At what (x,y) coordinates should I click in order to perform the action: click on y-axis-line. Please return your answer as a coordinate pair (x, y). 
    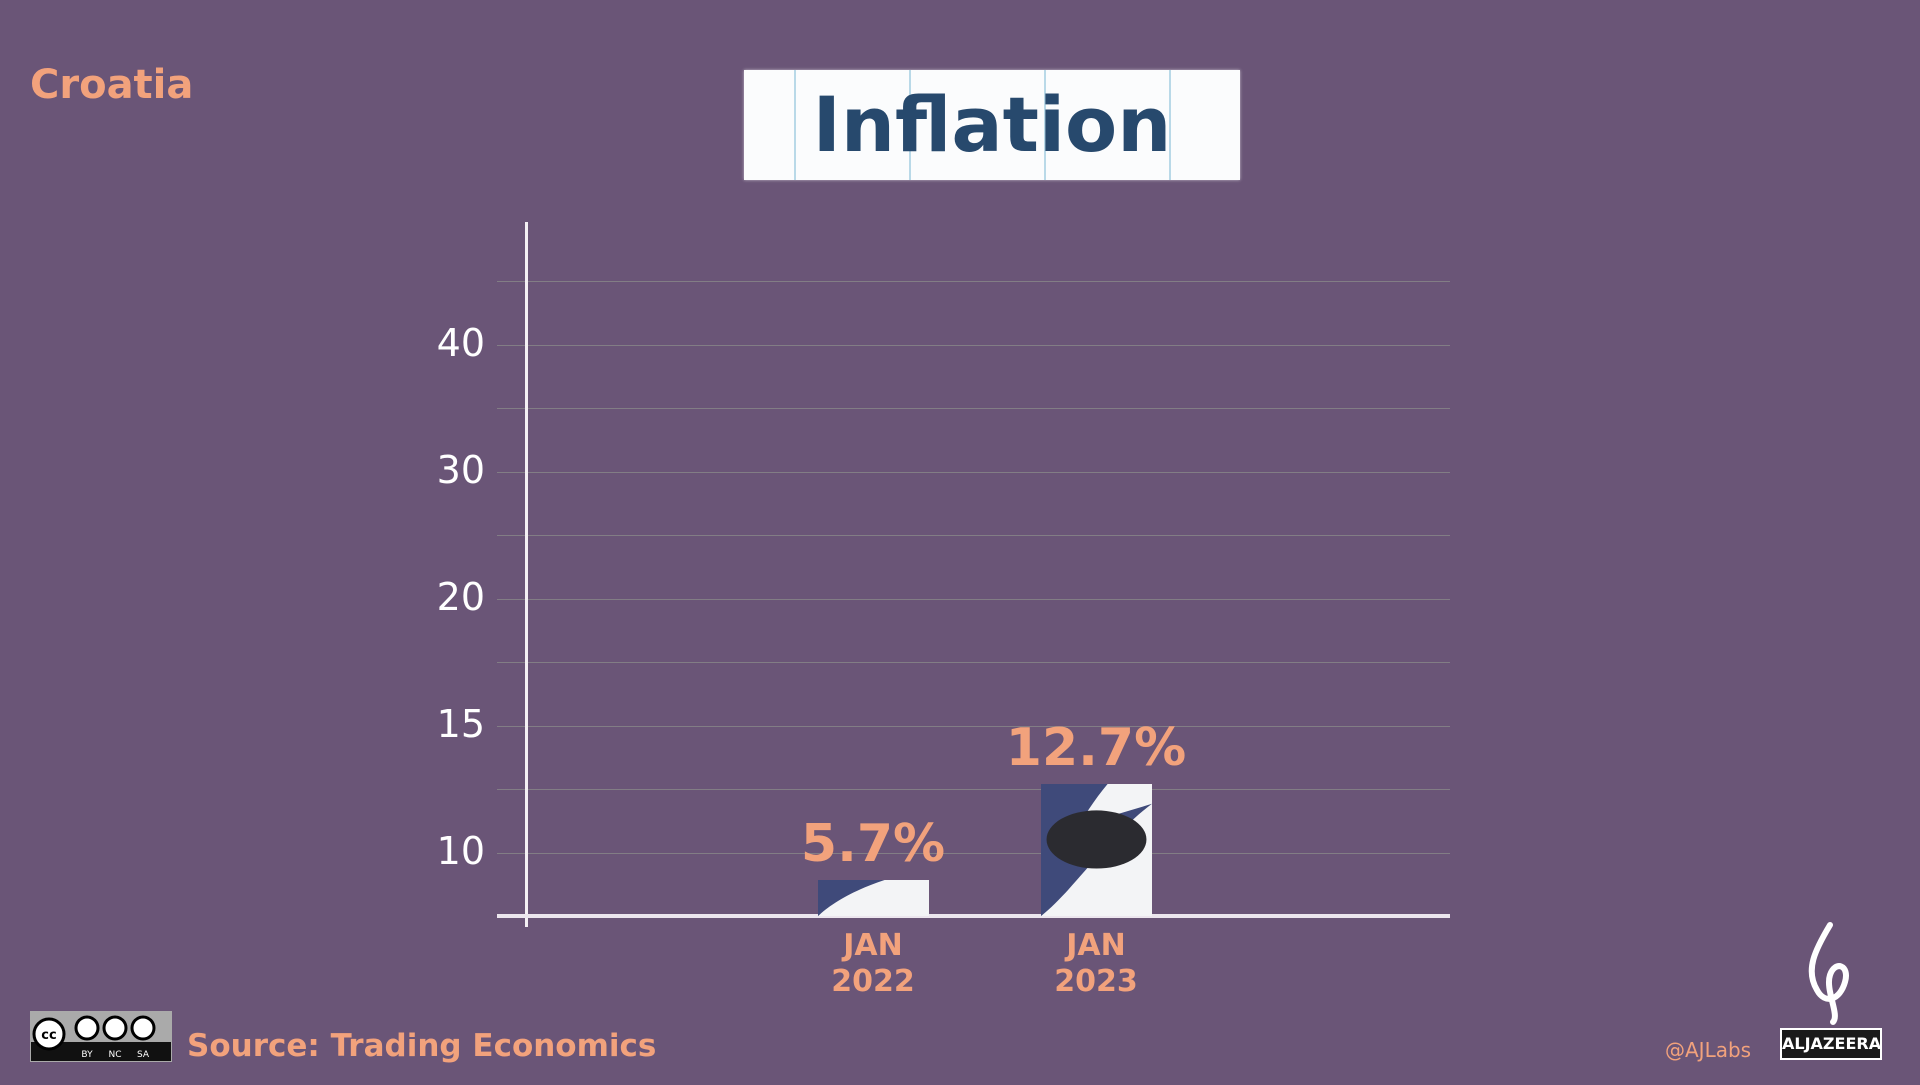
    Looking at the image, I should click on (526, 574).